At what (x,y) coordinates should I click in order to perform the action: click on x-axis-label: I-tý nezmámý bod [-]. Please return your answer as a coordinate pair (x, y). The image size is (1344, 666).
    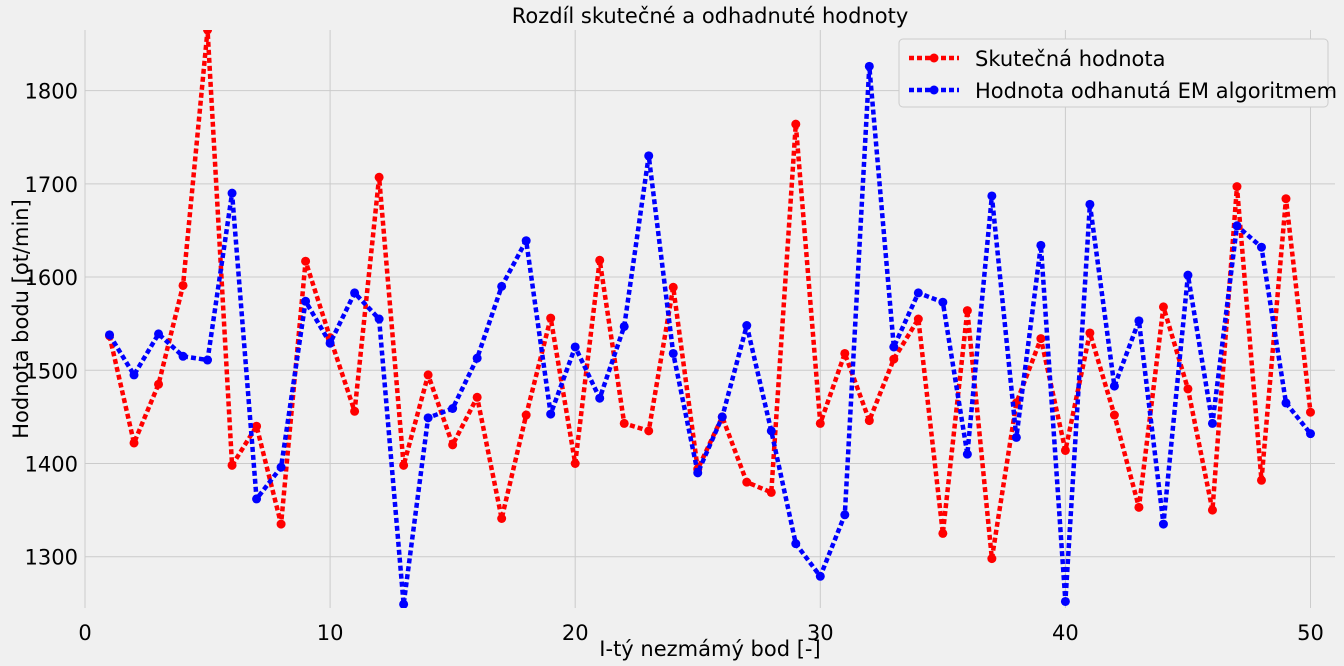
    Looking at the image, I should click on (709, 649).